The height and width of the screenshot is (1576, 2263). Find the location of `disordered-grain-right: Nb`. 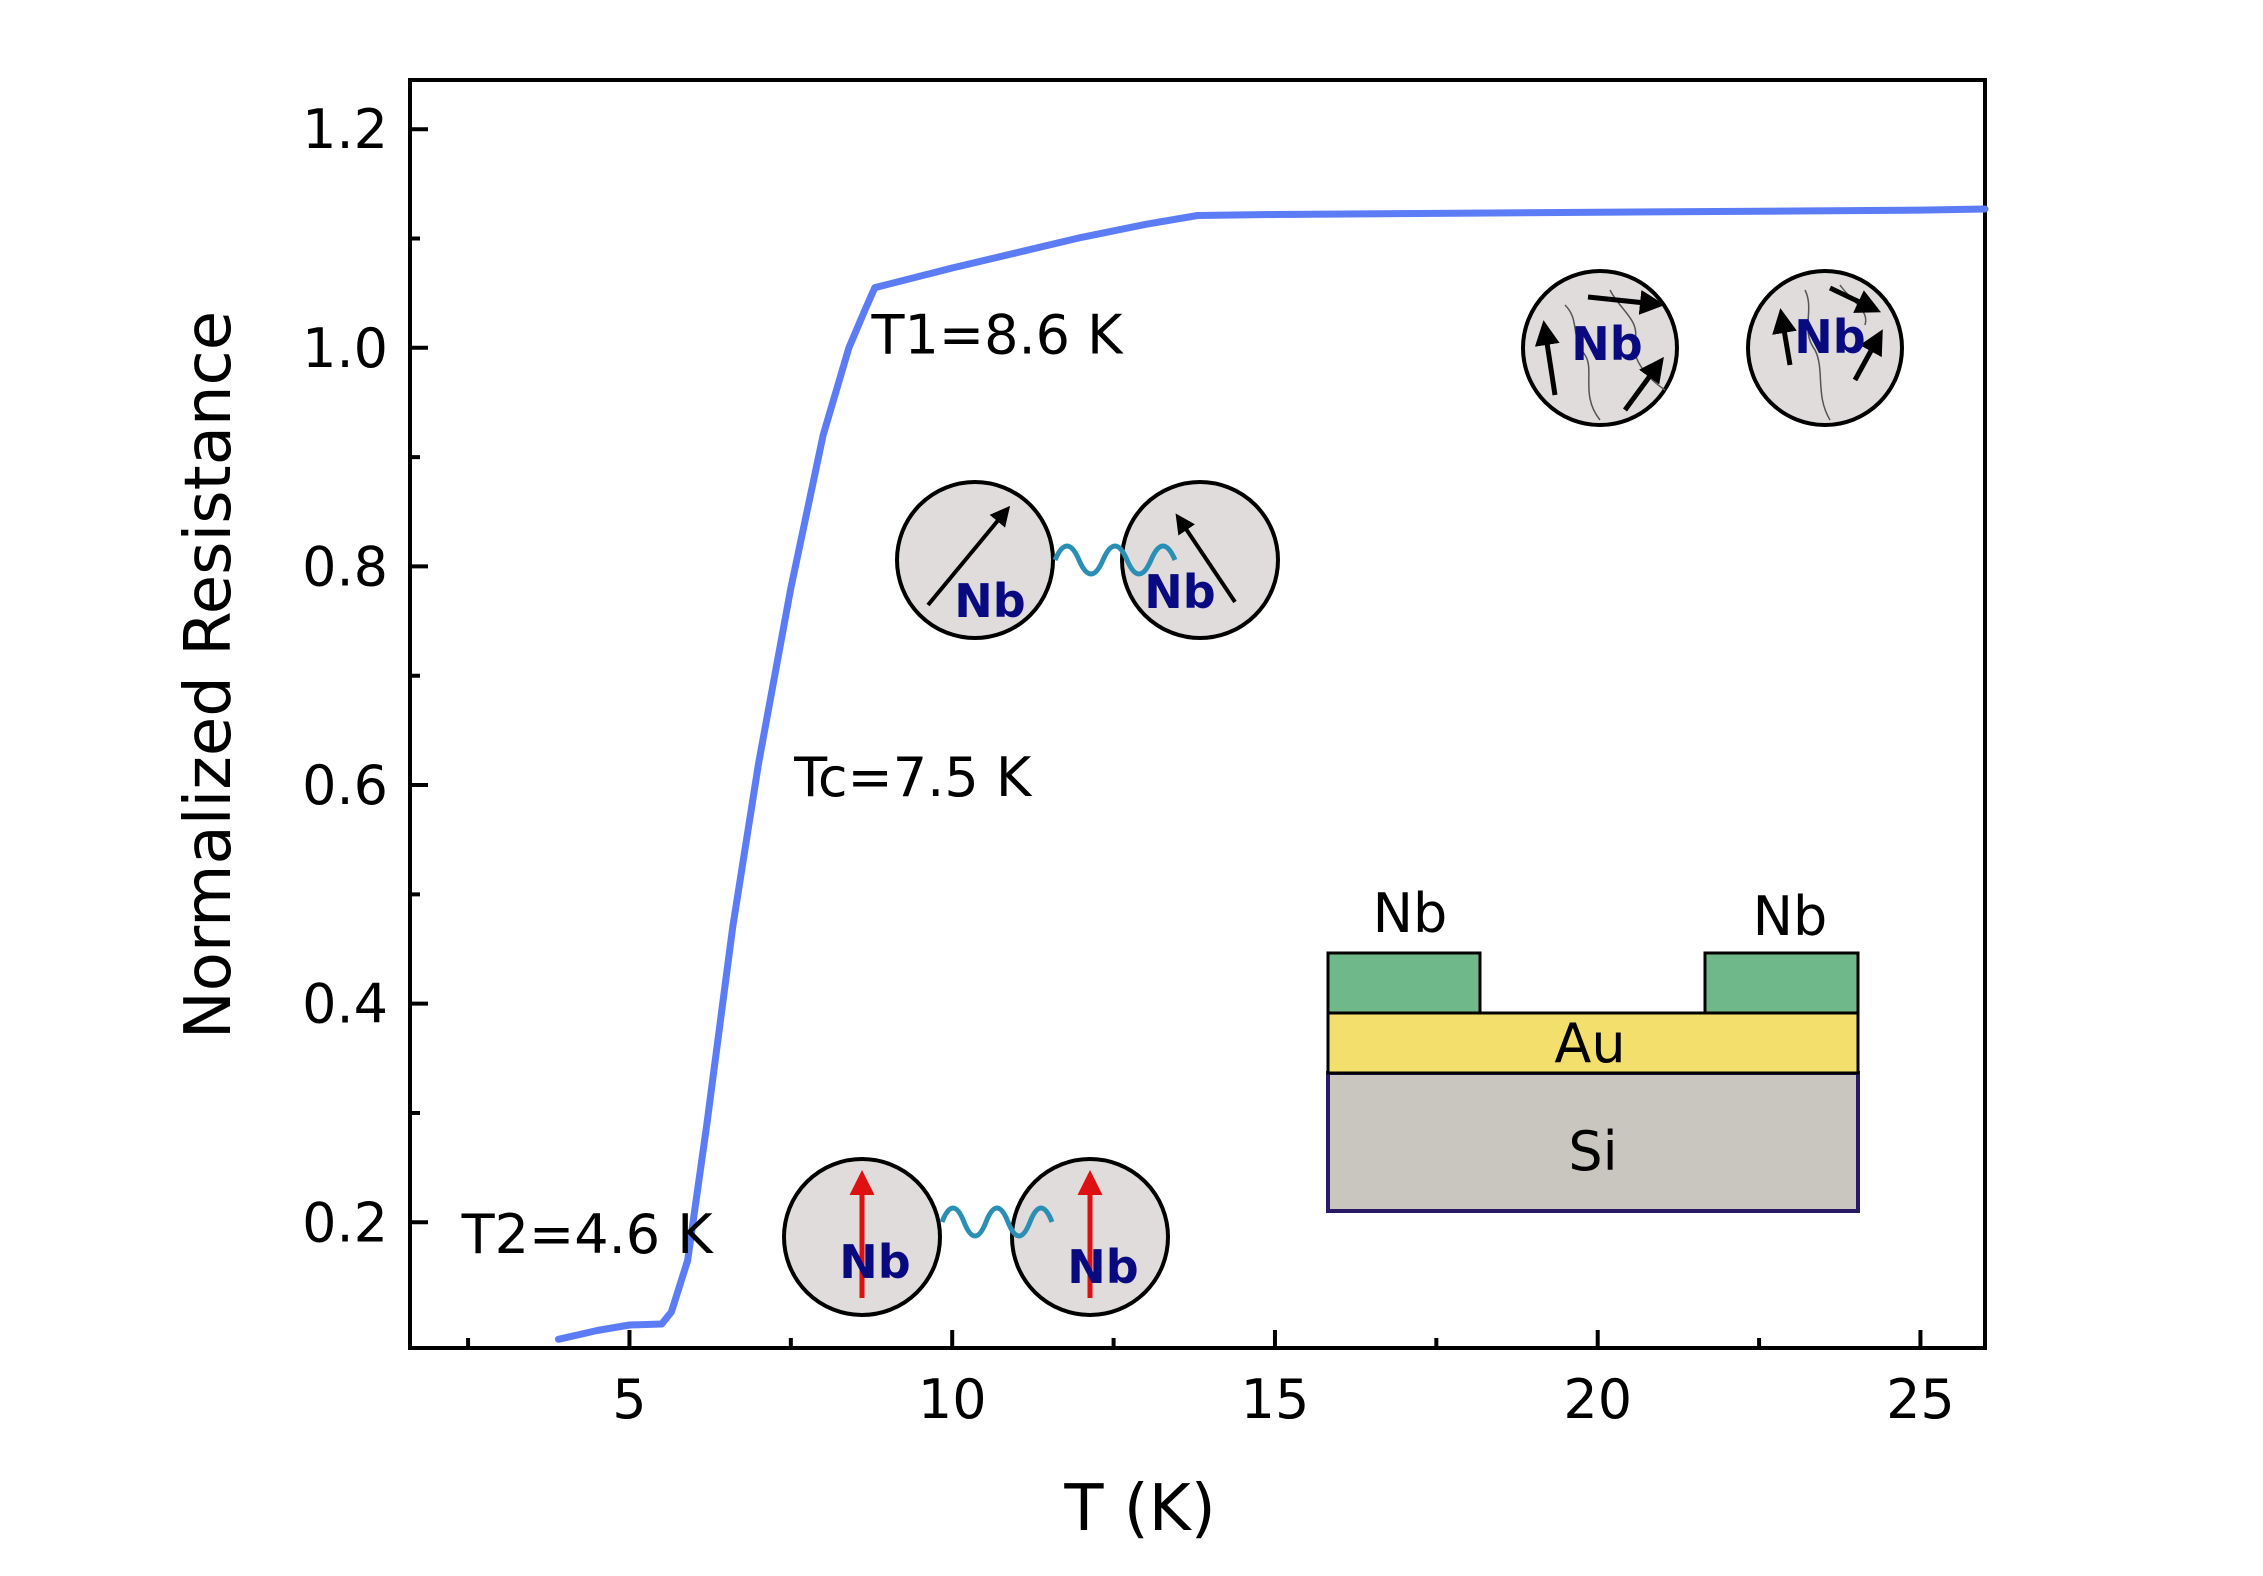

disordered-grain-right: Nb is located at coordinates (1825, 348).